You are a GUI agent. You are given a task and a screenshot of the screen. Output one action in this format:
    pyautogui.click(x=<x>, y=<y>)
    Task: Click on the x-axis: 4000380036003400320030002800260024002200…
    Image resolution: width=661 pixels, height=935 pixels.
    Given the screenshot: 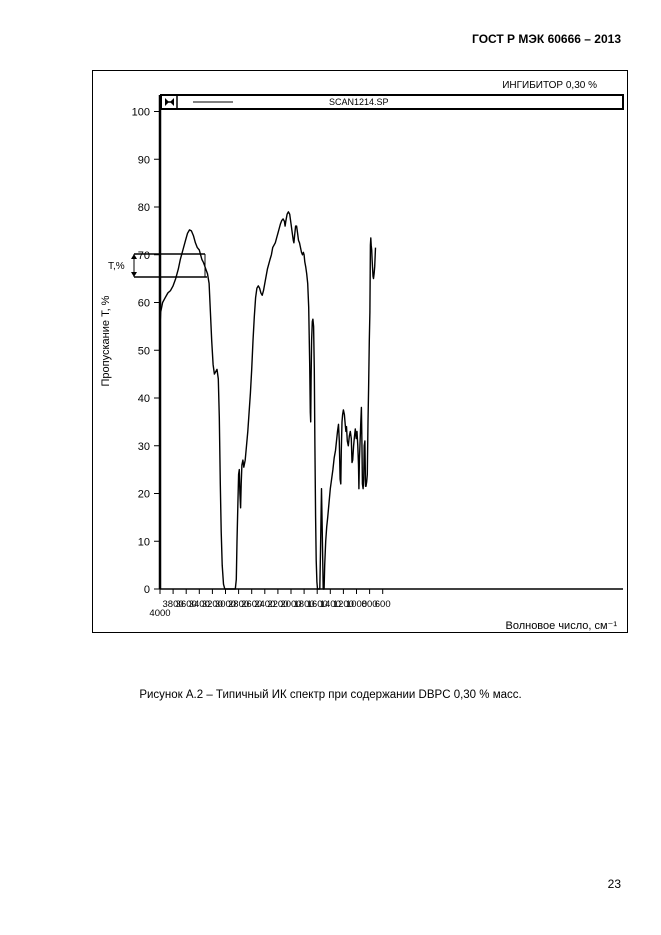 What is the action you would take?
    pyautogui.click(x=386, y=603)
    